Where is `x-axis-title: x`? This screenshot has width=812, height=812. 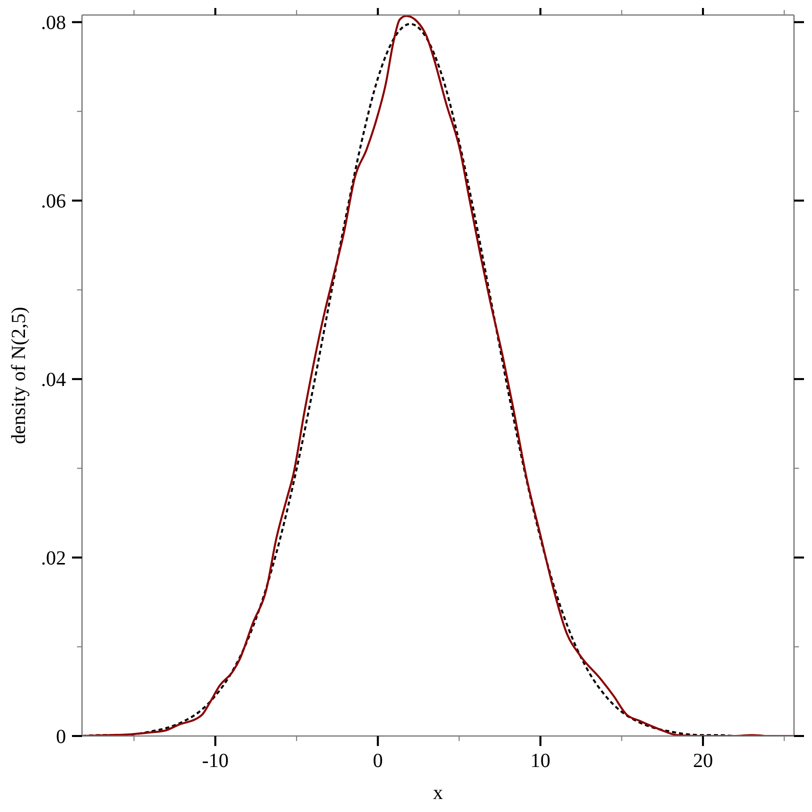 x-axis-title: x is located at coordinates (438, 793).